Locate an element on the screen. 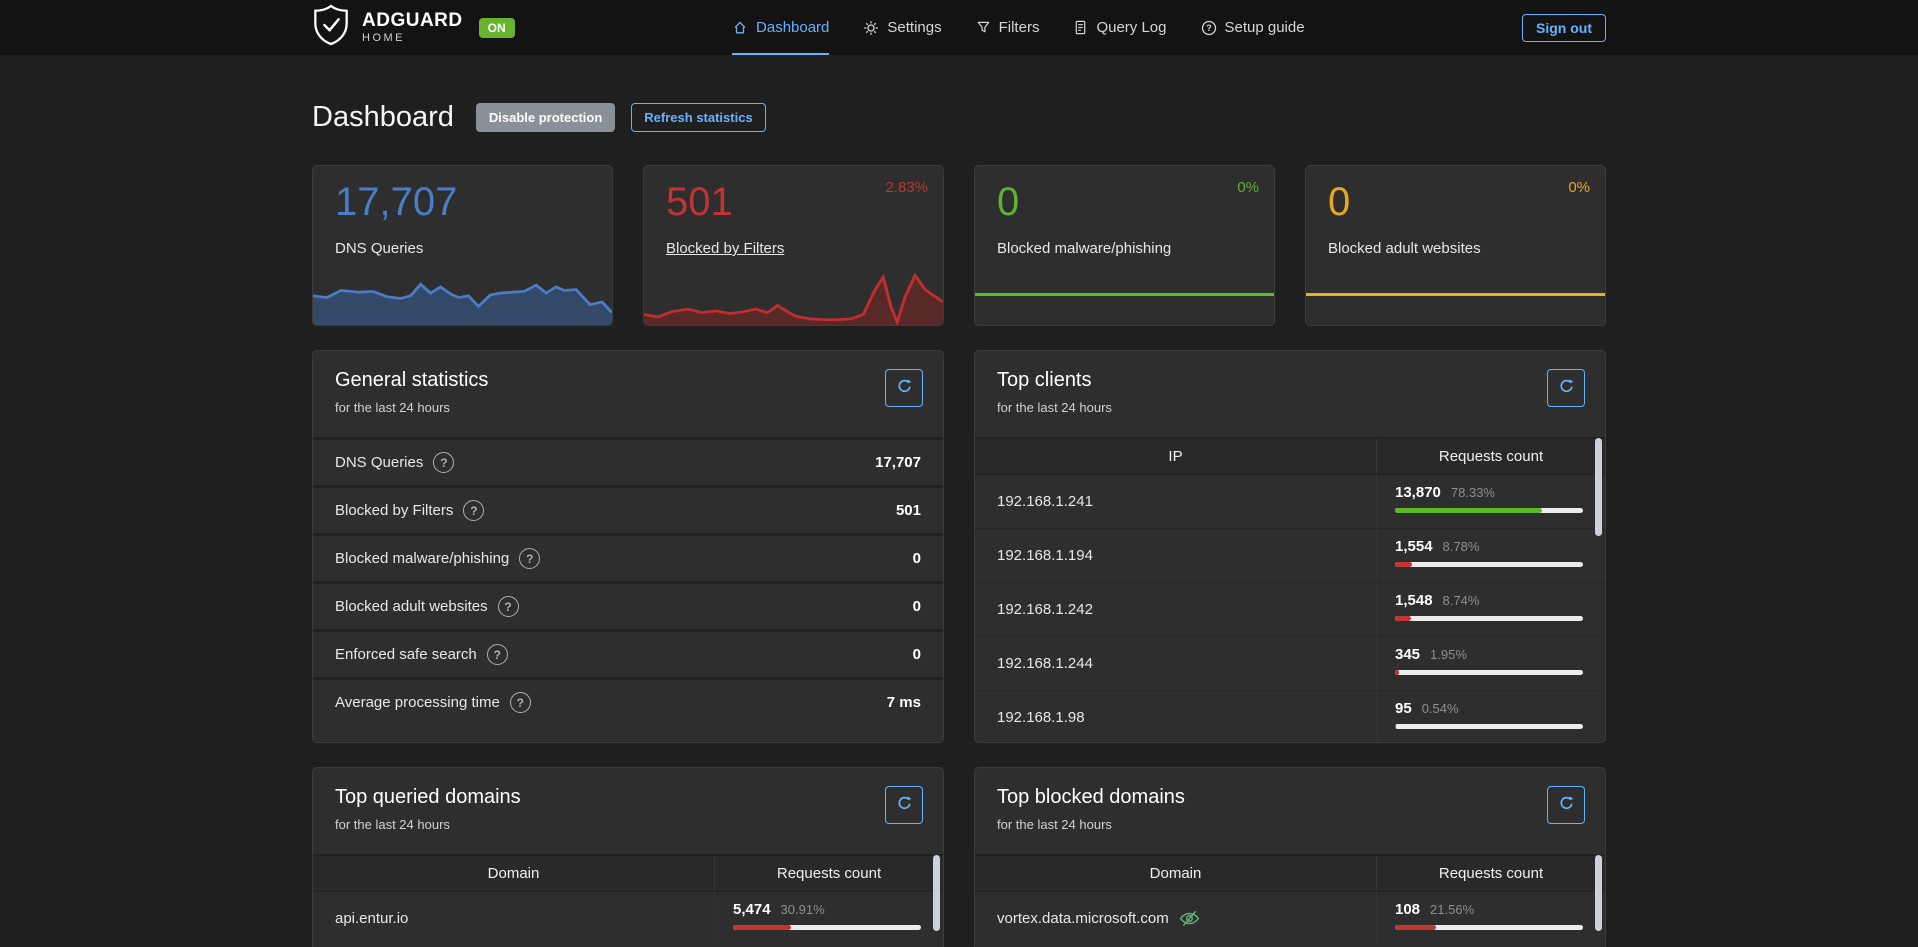 The height and width of the screenshot is (947, 1918). column-header: Requests count is located at coordinates (828, 873).